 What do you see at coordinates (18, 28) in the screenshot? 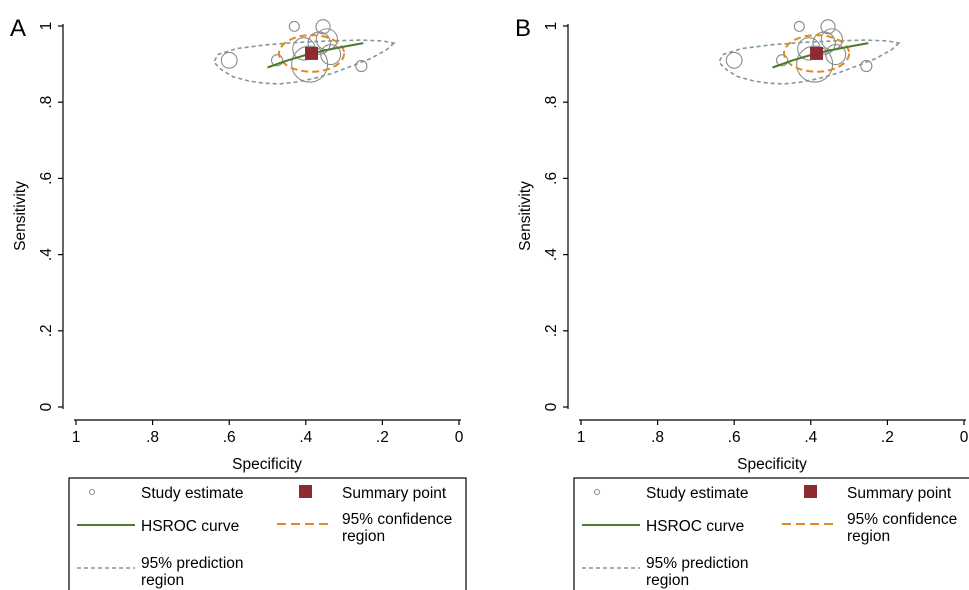
I see `panel-label: A` at bounding box center [18, 28].